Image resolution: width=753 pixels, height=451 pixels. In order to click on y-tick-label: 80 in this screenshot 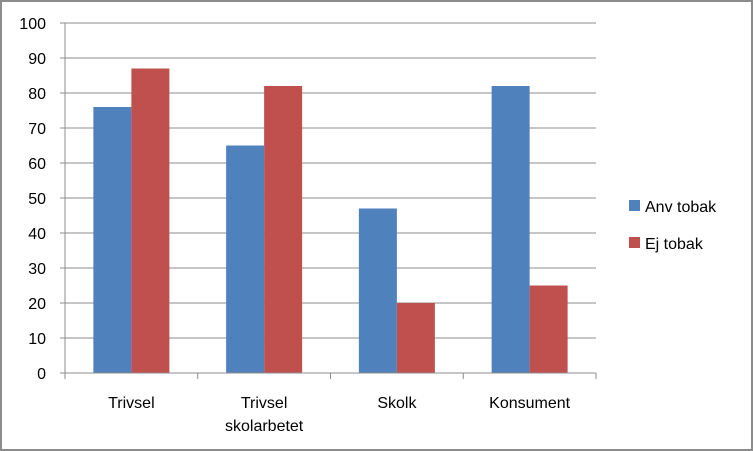, I will do `click(37, 94)`.